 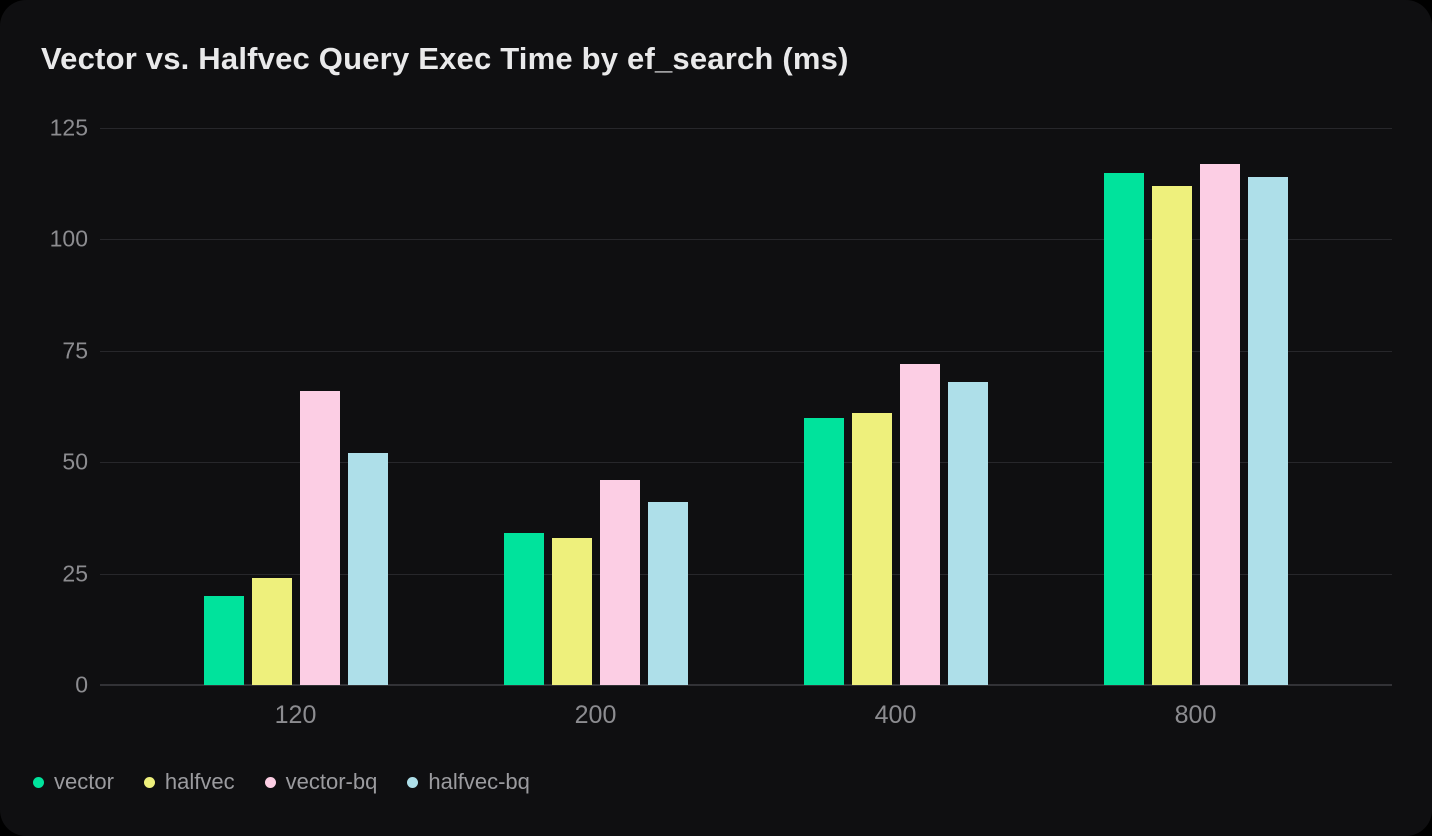 What do you see at coordinates (149, 782) in the screenshot?
I see `legend-dot-halfvec` at bounding box center [149, 782].